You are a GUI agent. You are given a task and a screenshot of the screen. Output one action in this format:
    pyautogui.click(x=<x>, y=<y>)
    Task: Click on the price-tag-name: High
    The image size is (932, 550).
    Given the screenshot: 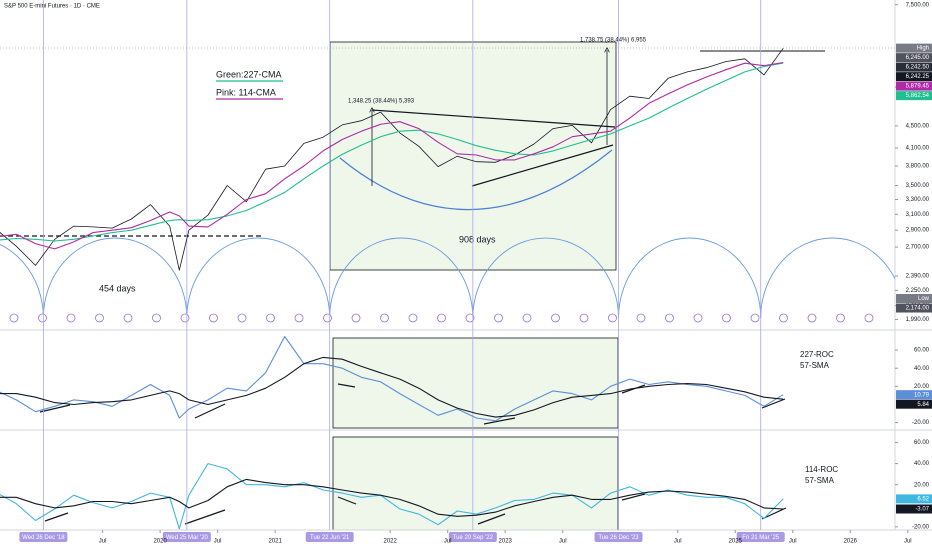 What is the action you would take?
    pyautogui.click(x=923, y=49)
    